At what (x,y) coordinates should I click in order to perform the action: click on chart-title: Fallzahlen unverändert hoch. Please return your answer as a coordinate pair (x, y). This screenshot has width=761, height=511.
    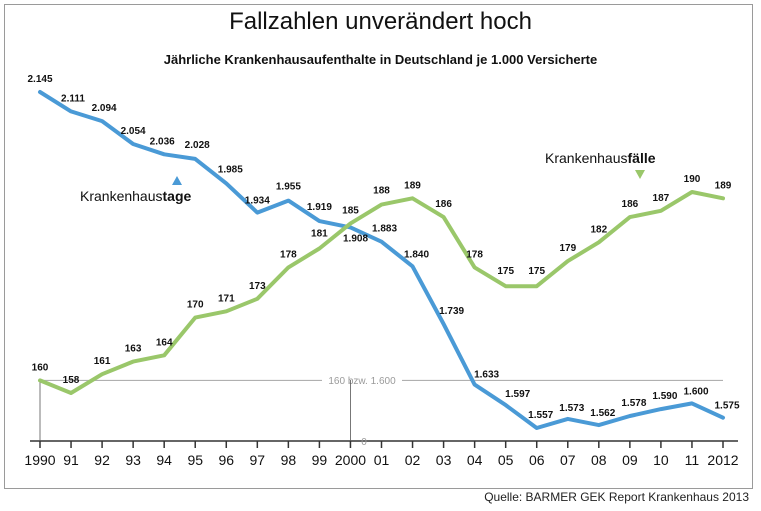
    Looking at the image, I should click on (380, 21).